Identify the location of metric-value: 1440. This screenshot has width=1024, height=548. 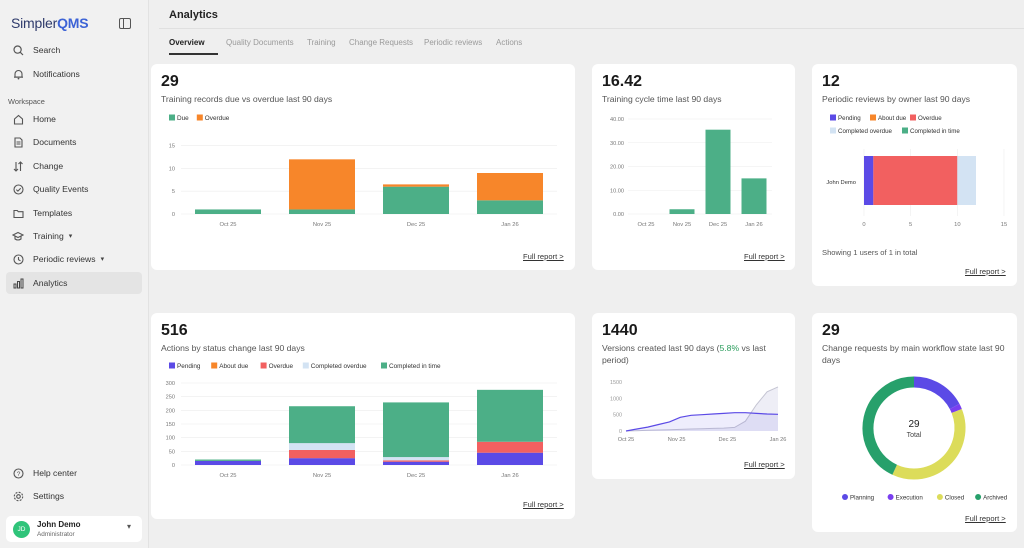
(620, 330).